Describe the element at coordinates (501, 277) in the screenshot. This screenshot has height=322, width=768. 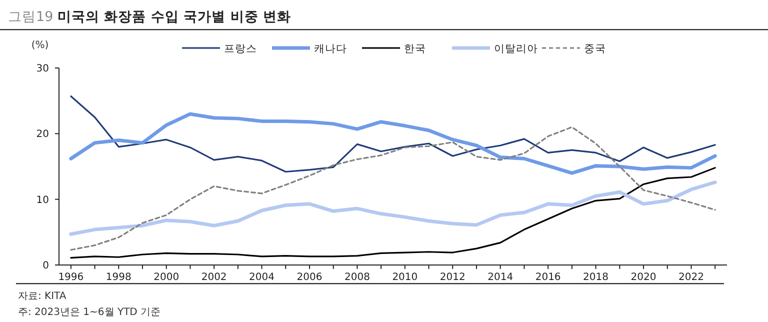
I see `x-tick-label: 2014` at that location.